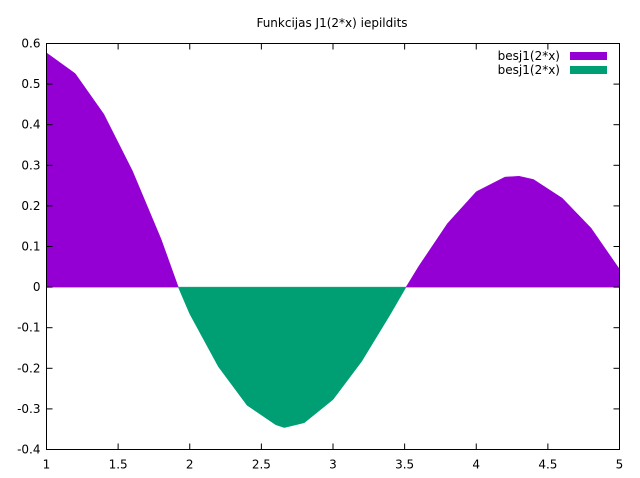  I want to click on x-tick-label: 3.5, so click(404, 465).